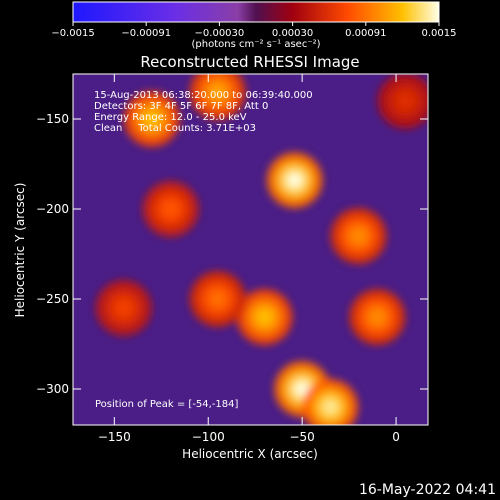  I want to click on x-axis-label: Heliocentric X (arcsec), so click(250, 454).